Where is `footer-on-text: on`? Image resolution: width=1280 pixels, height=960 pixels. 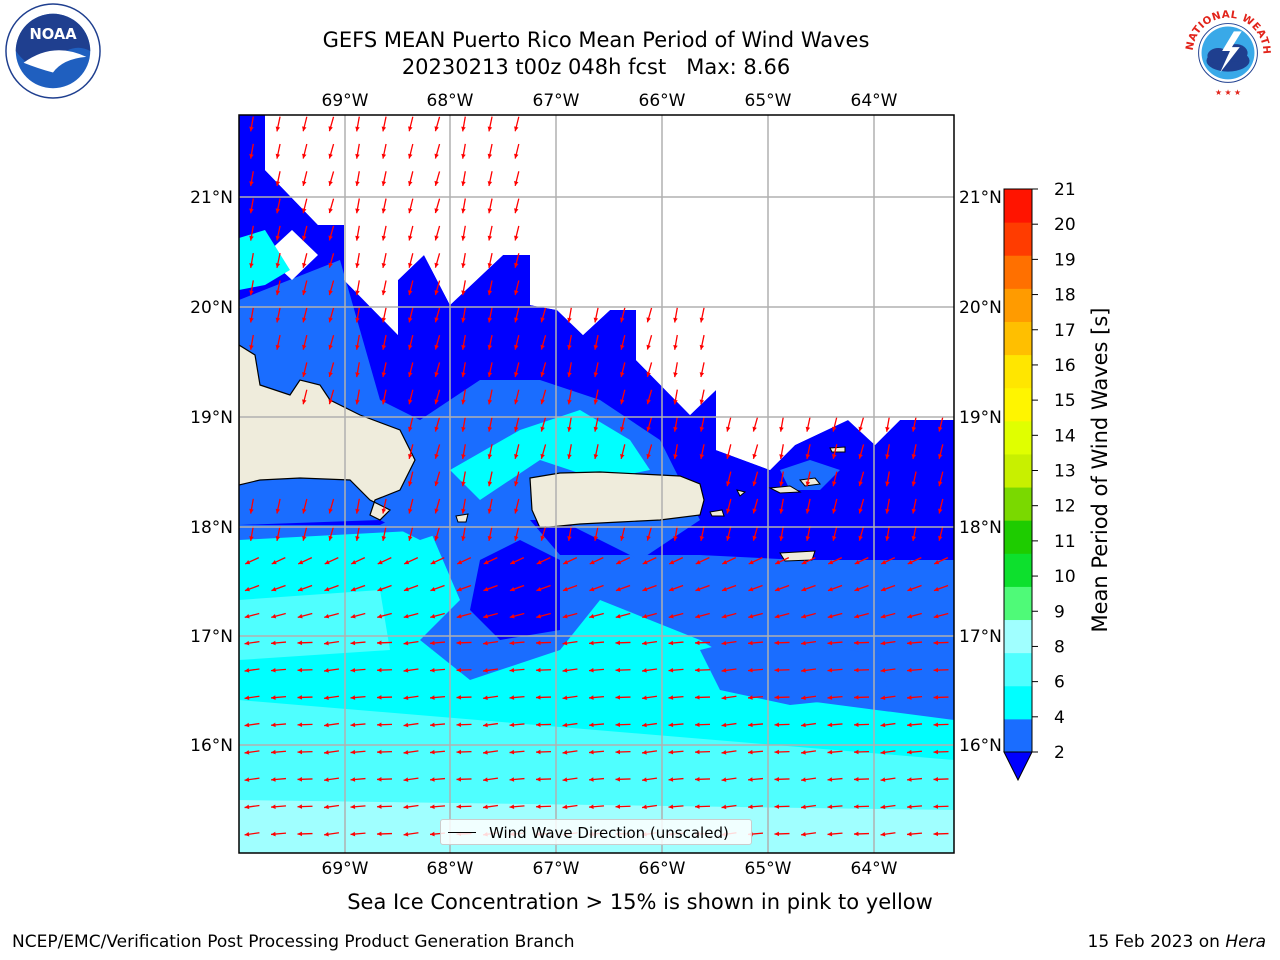
footer-on-text: on is located at coordinates (1209, 942).